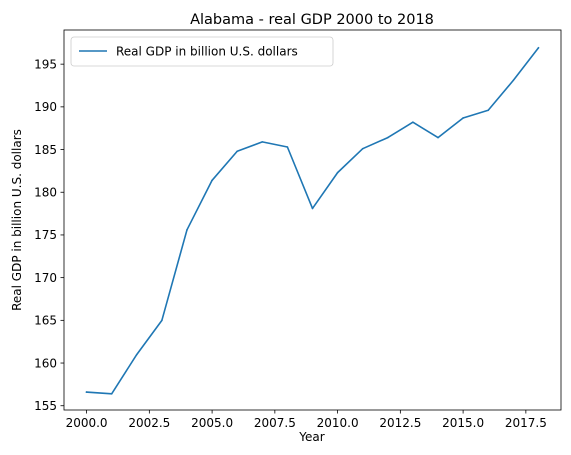 The height and width of the screenshot is (455, 571). What do you see at coordinates (45, 193) in the screenshot?
I see `y-tick-label: 180` at bounding box center [45, 193].